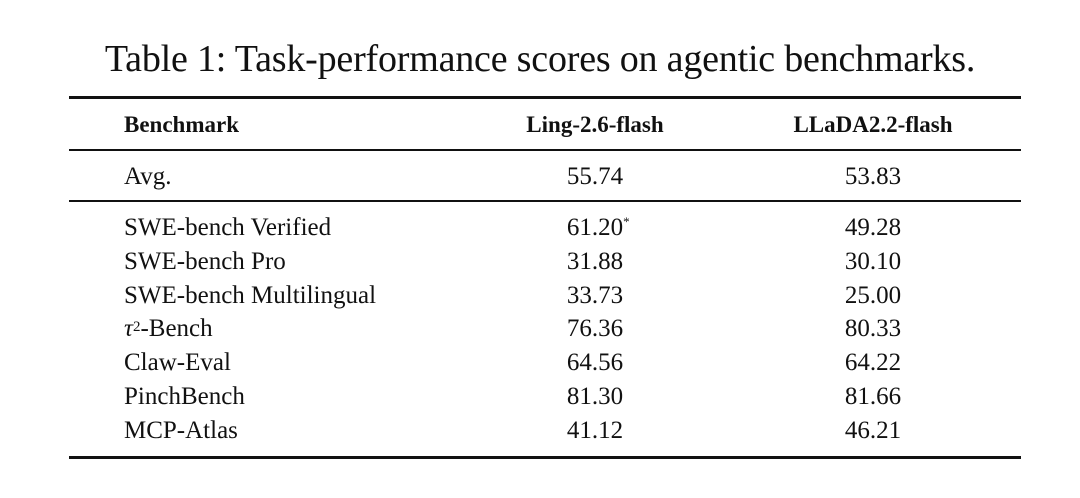 The height and width of the screenshot is (498, 1080). I want to click on table-row: SWE-bench Verified 61.20 * 49.28, so click(540, 228).